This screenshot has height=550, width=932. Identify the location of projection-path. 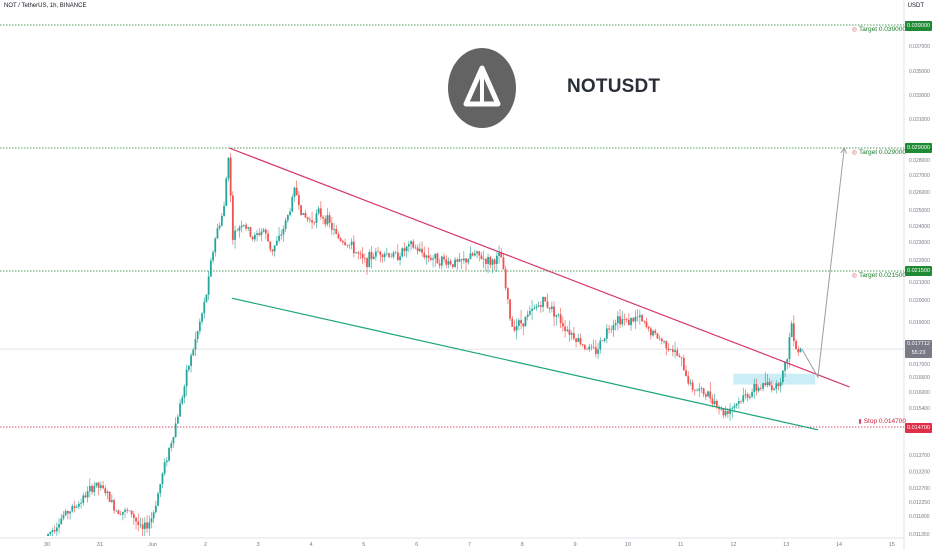
(823, 263).